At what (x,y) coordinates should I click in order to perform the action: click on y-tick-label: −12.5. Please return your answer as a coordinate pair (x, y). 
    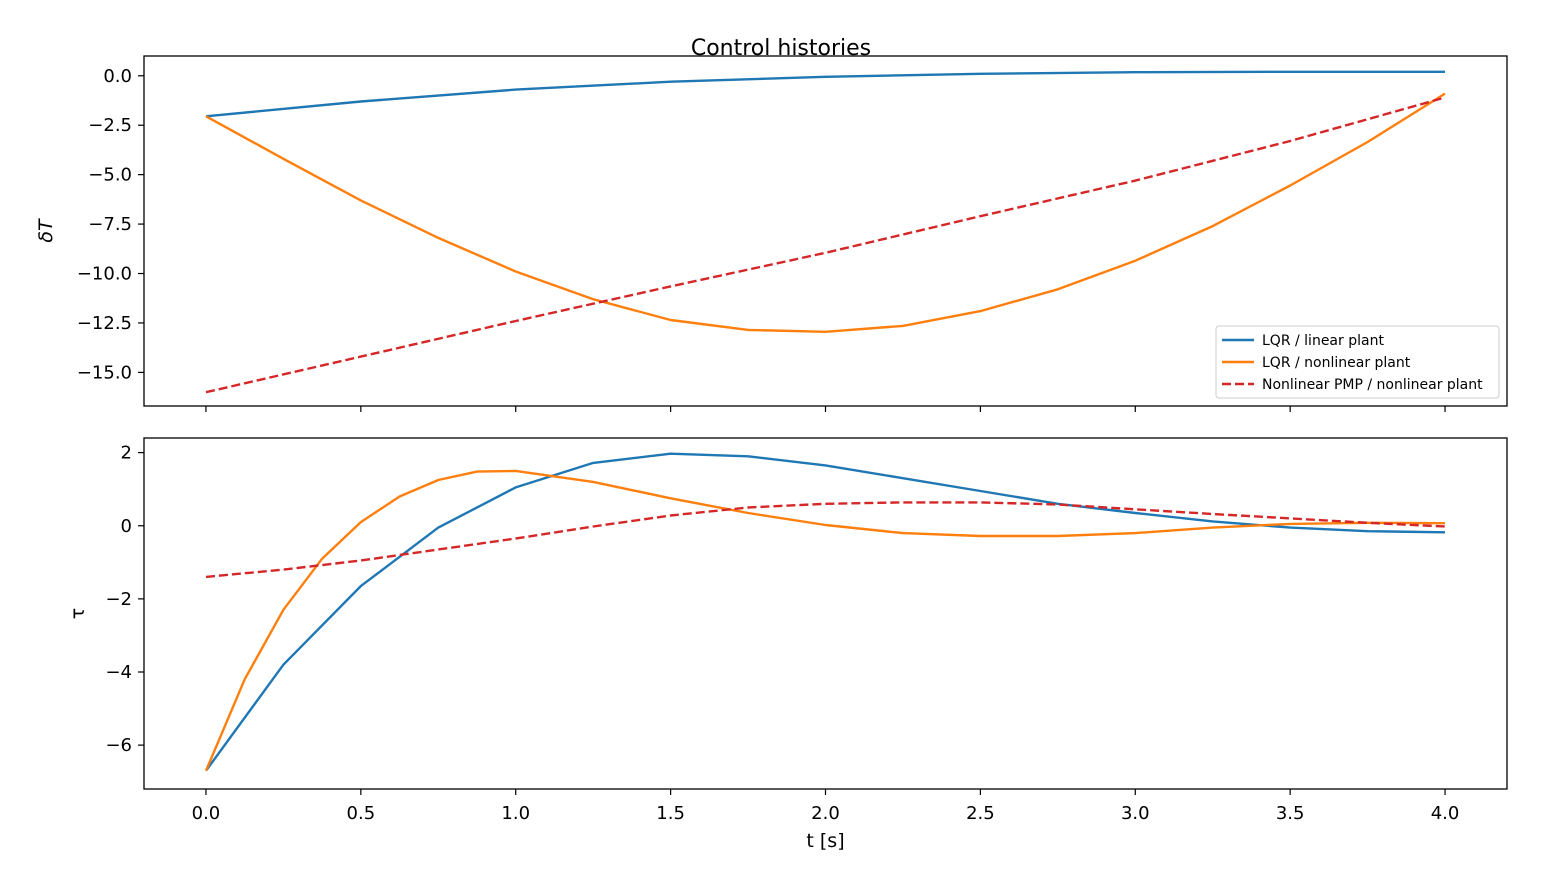
    Looking at the image, I should click on (104, 323).